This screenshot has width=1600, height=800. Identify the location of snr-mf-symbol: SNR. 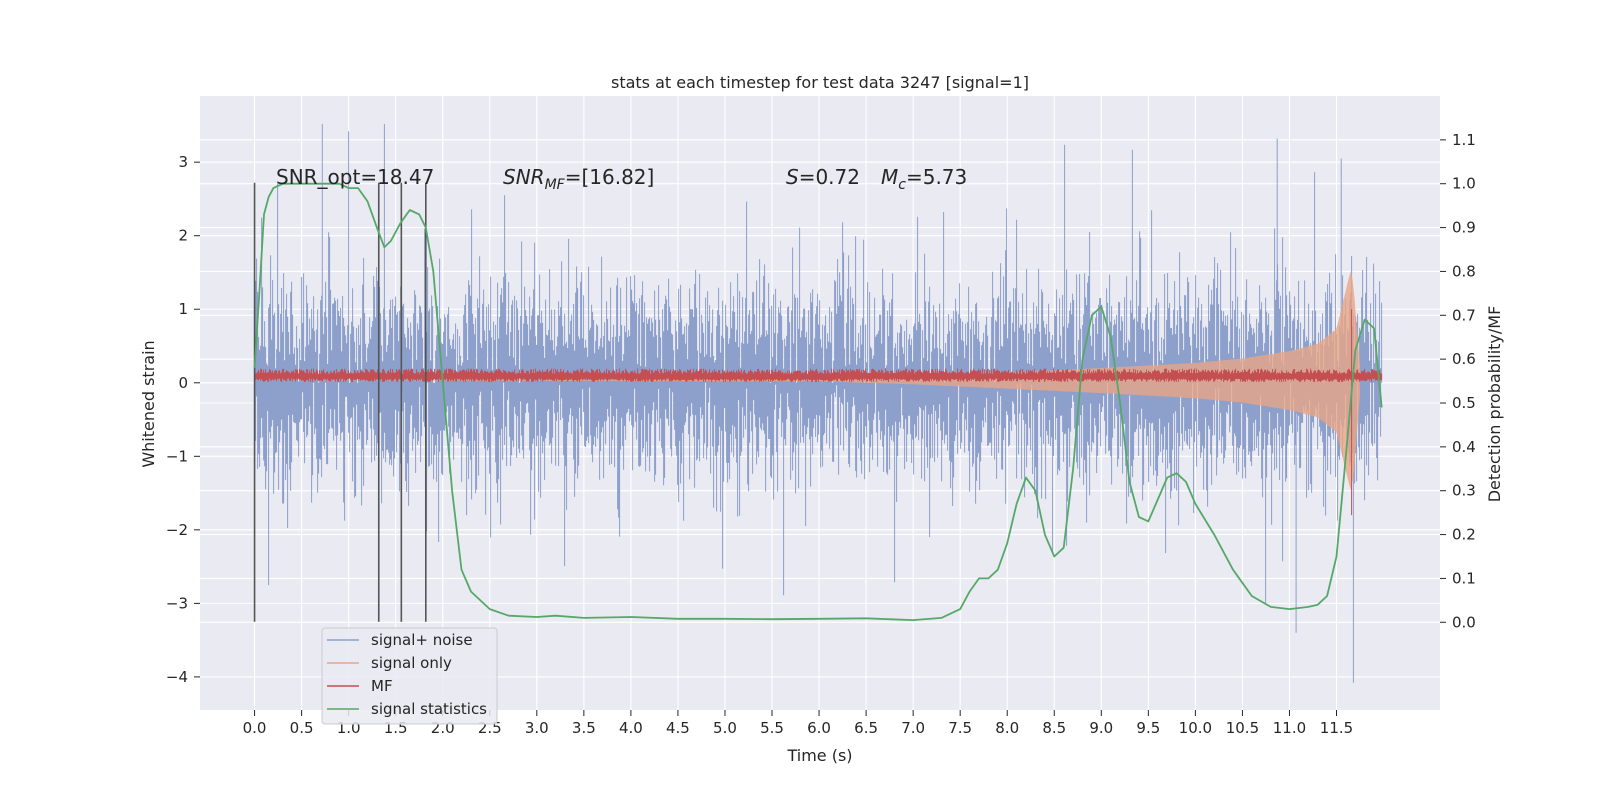
(524, 177).